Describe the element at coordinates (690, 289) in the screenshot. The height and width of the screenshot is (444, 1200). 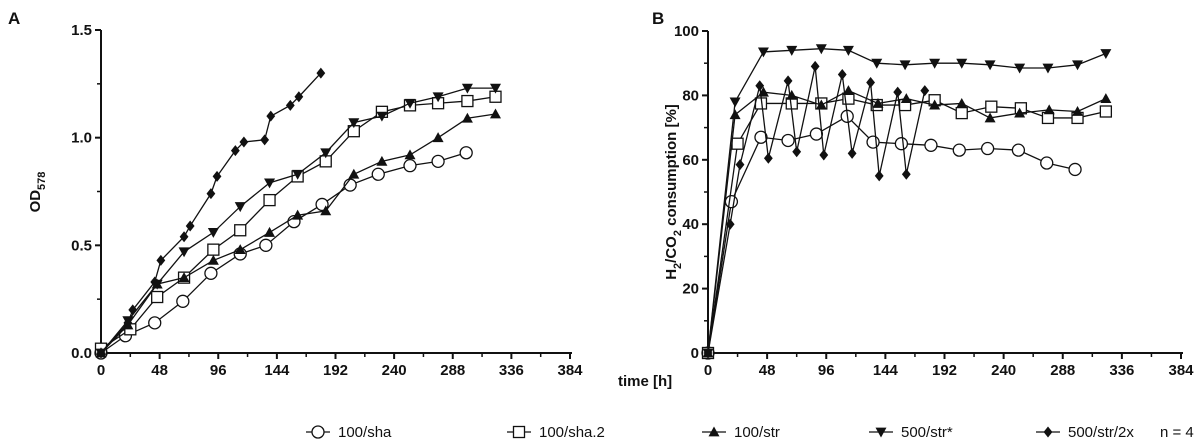
I see `y-tick-label: 20` at that location.